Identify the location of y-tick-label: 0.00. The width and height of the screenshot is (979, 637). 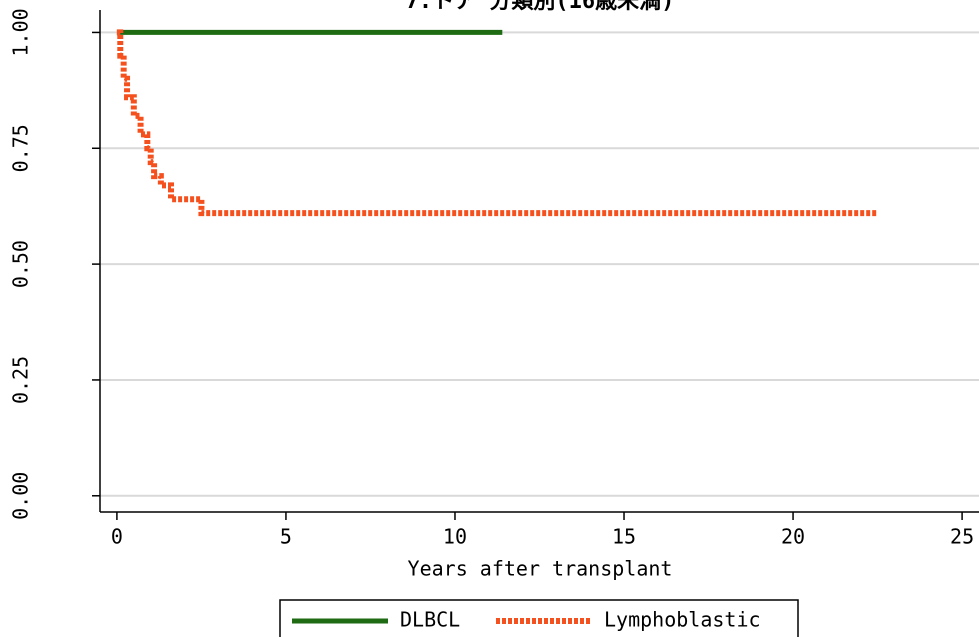
(21, 496).